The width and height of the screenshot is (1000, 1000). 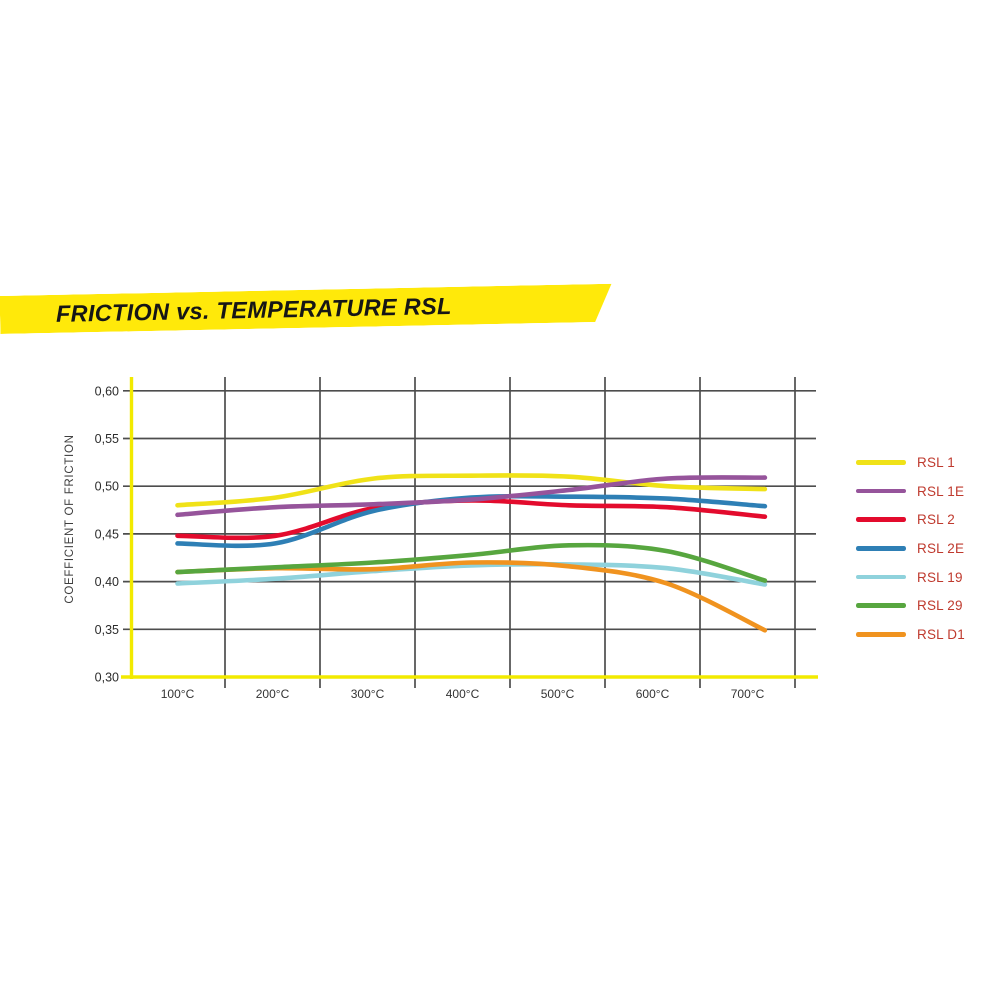 I want to click on series-line-rsl-d1, so click(x=471, y=596).